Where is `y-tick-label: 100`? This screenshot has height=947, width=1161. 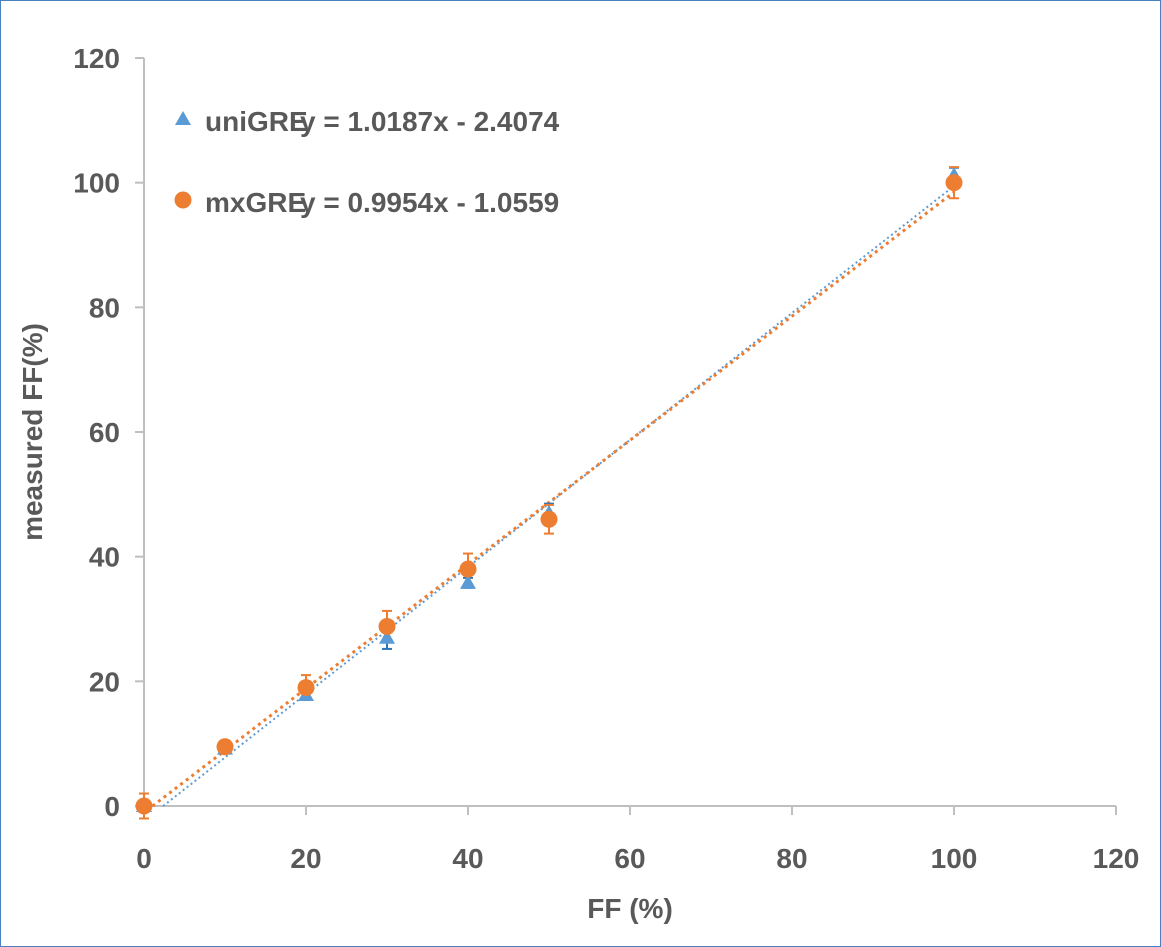 y-tick-label: 100 is located at coordinates (96, 183).